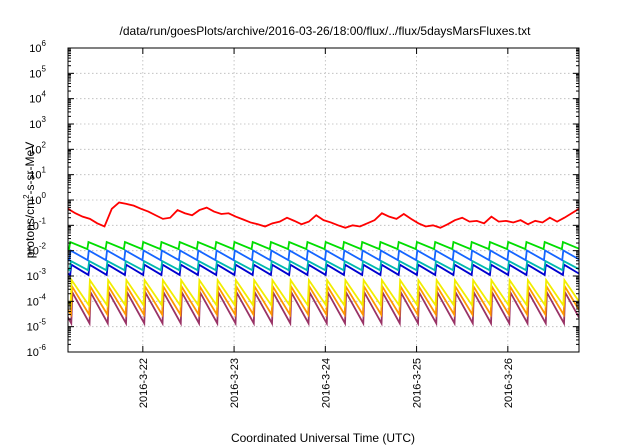 The image size is (640, 448). I want to click on y-axis-label-sup: 2, so click(26, 196).